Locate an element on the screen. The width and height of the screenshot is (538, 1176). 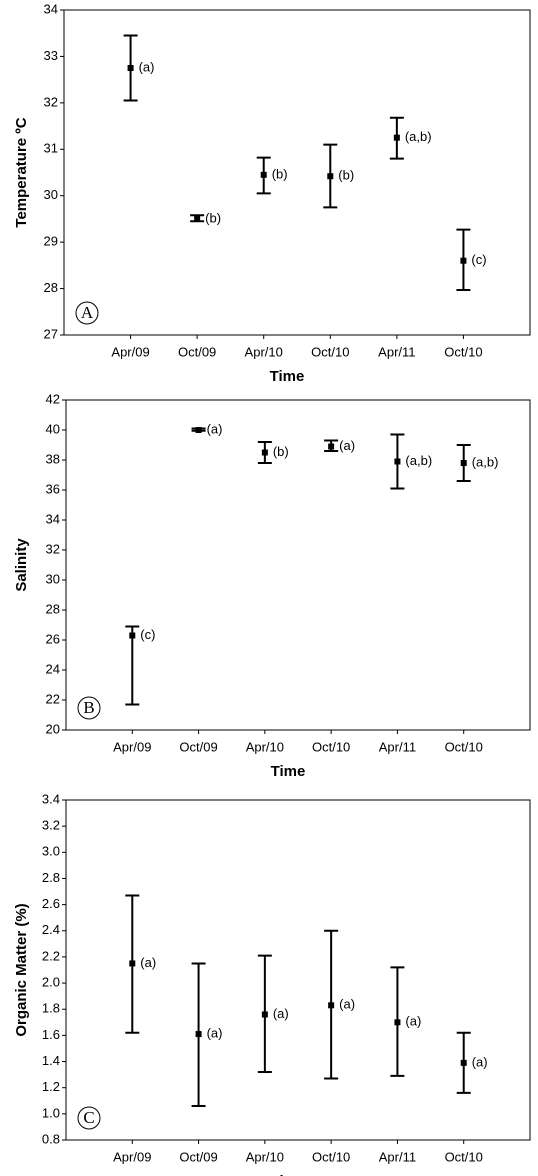
y-tick-label: 1.8 is located at coordinates (51, 1008).